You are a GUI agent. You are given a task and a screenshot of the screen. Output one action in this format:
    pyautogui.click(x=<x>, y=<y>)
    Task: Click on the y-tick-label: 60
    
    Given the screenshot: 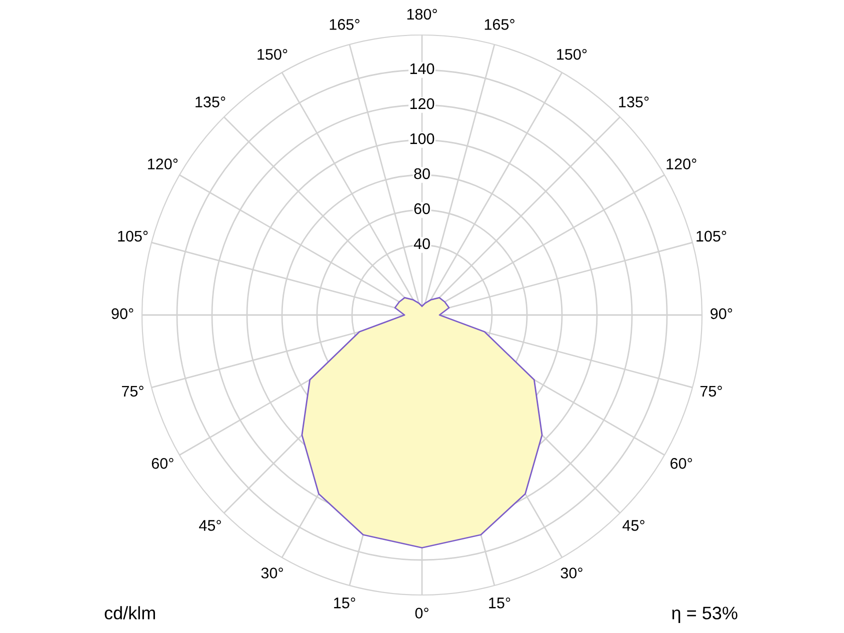 What is the action you would take?
    pyautogui.click(x=422, y=208)
    